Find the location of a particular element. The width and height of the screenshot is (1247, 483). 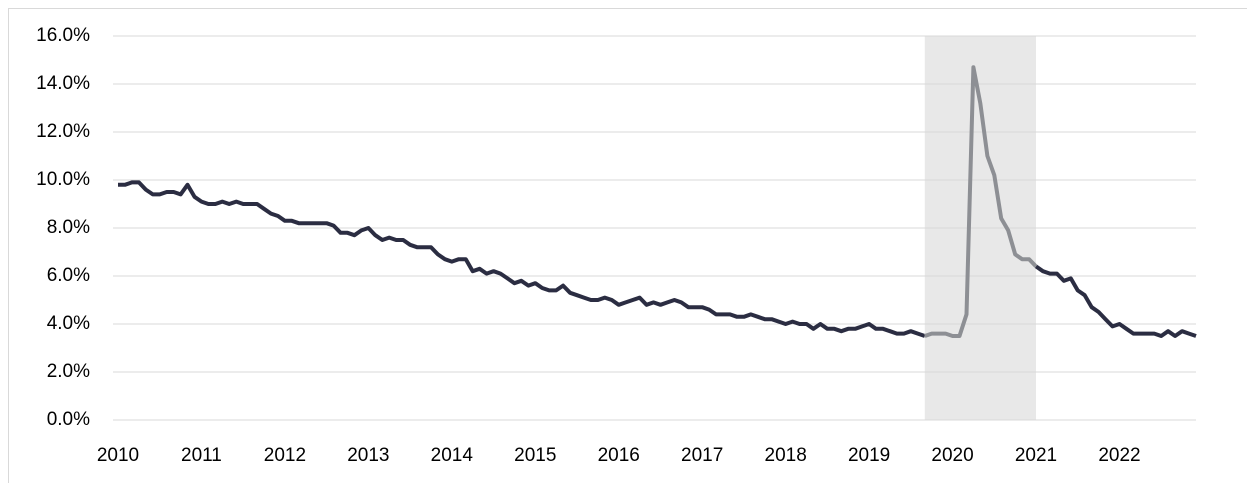

x-tick-label: 2017 is located at coordinates (702, 455).